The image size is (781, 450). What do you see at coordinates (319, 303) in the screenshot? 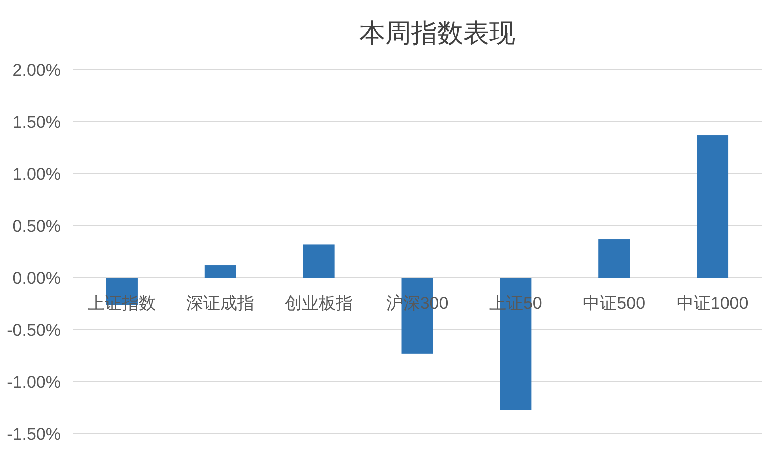
I see `x-tick-label: 创业板指` at bounding box center [319, 303].